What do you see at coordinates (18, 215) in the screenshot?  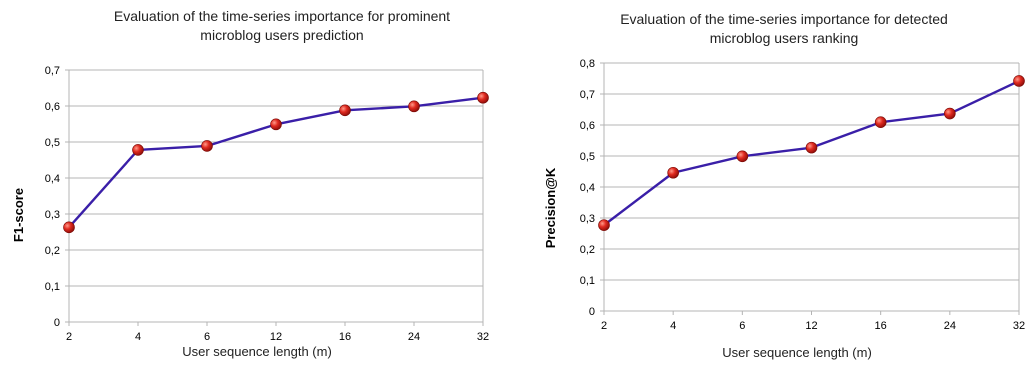 I see `y-axis-label: F1-score` at bounding box center [18, 215].